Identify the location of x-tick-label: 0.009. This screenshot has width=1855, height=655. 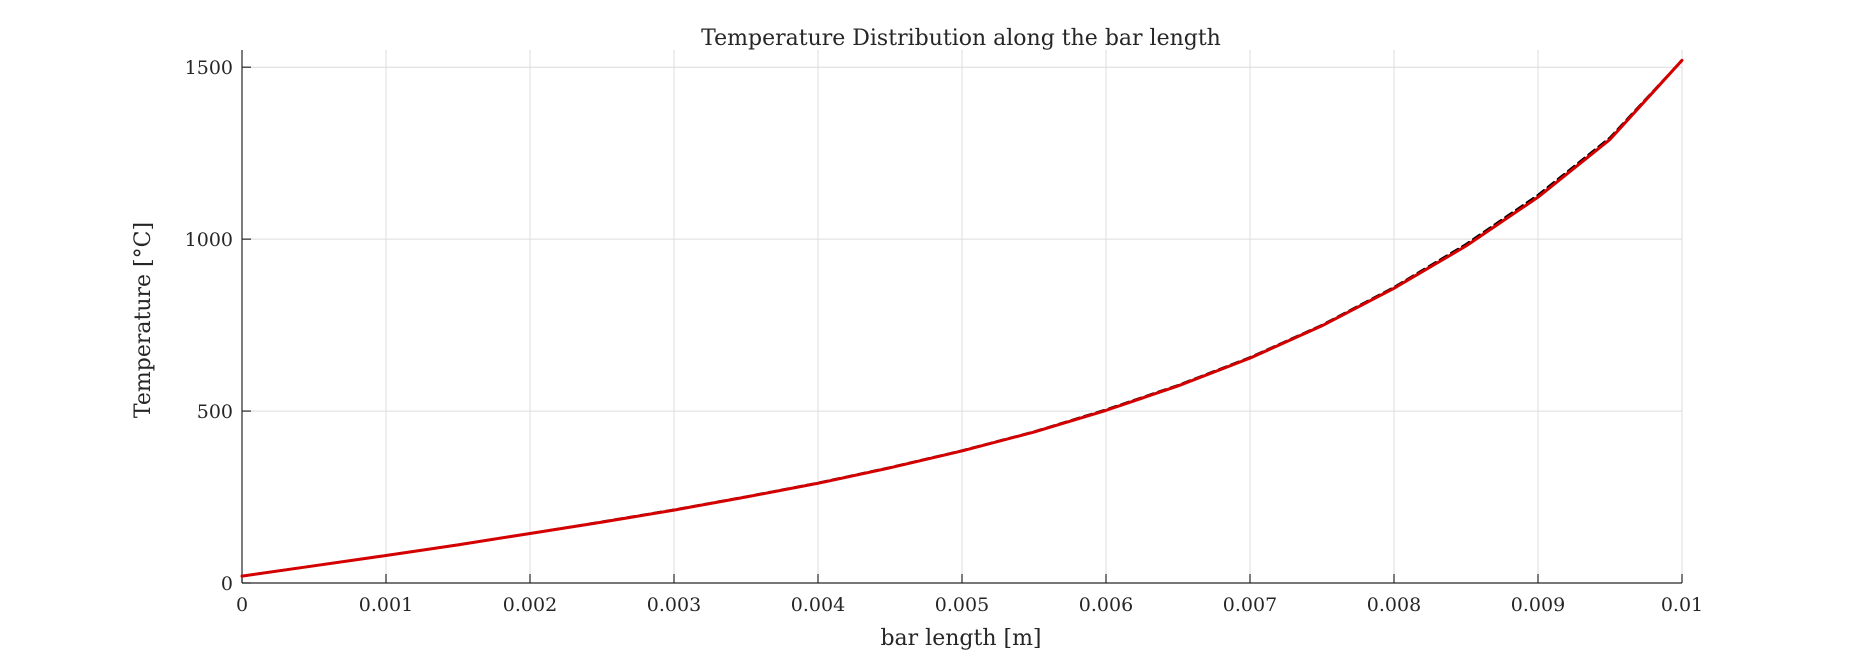
(1538, 605).